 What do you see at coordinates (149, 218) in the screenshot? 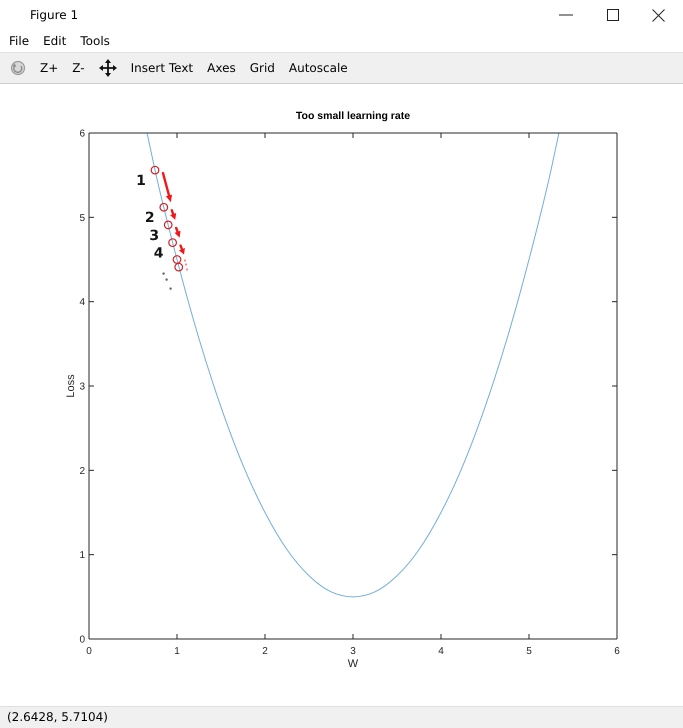
I see `annotation: 2` at bounding box center [149, 218].